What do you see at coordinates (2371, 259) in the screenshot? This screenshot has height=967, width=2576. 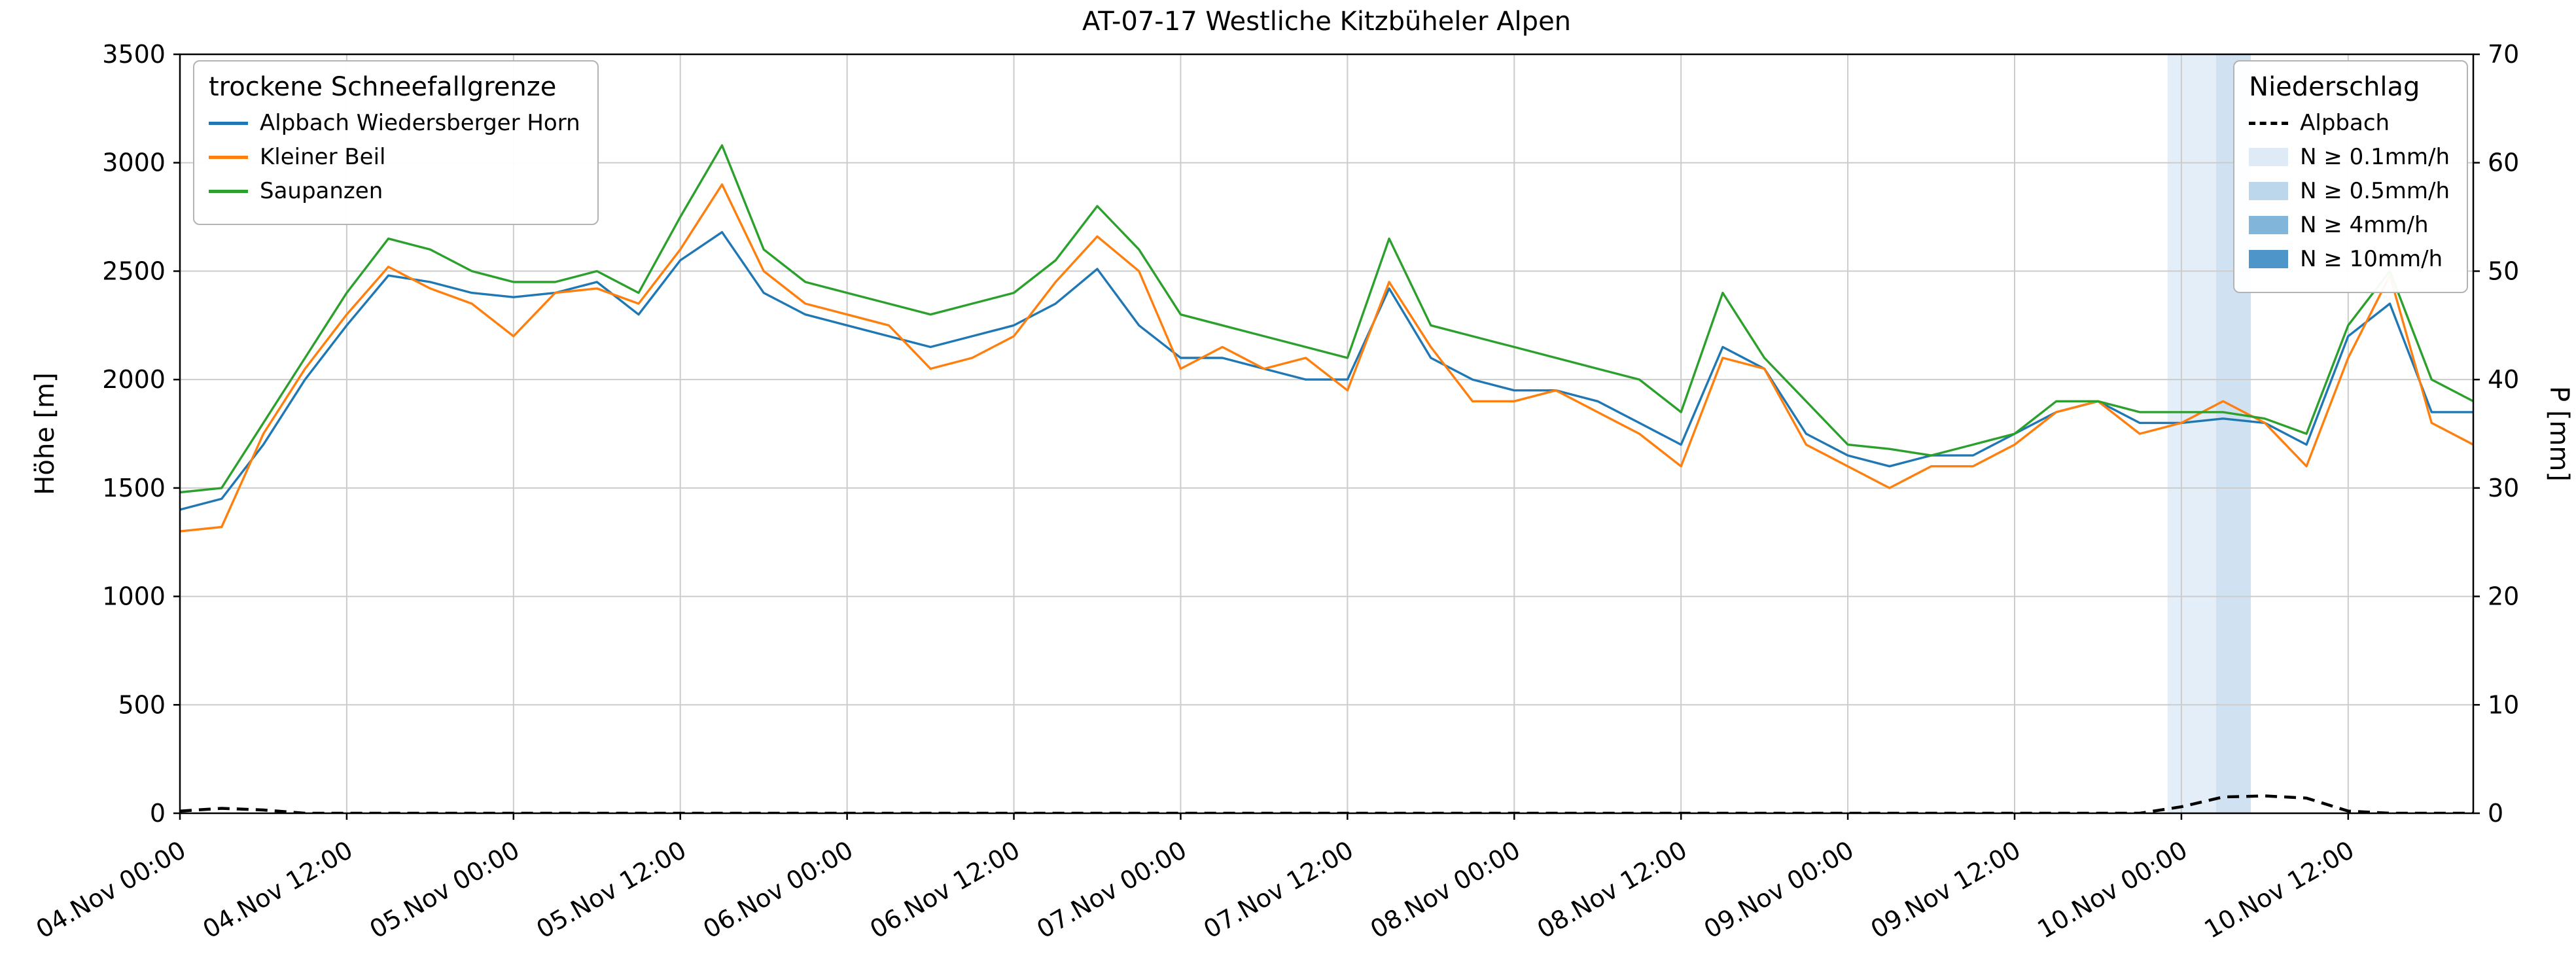 I see `legend-label: N ≥ 10mm/h` at bounding box center [2371, 259].